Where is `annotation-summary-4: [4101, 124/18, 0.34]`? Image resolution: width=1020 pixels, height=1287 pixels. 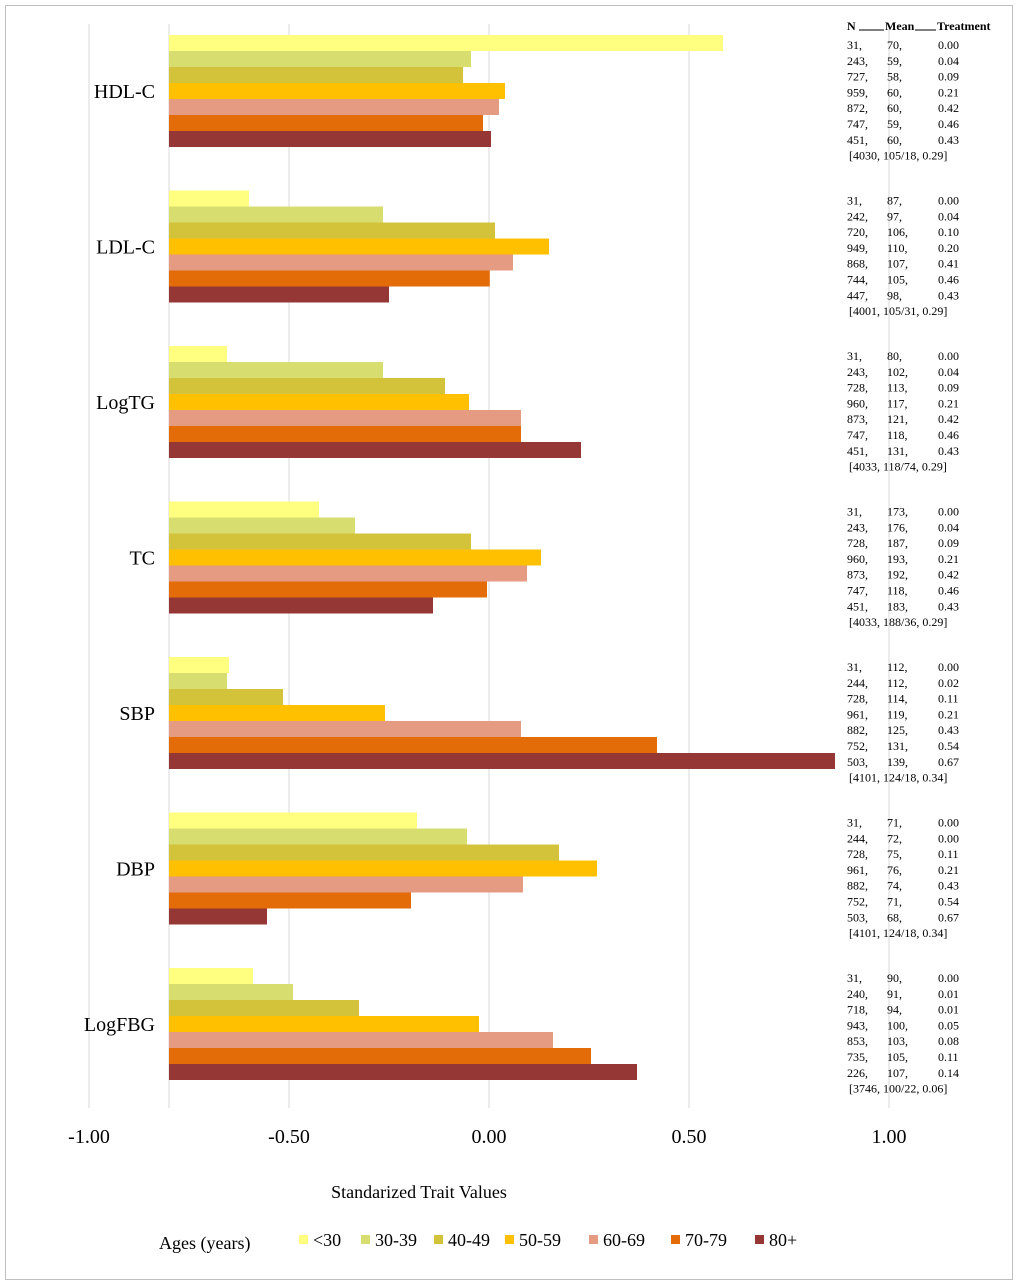 annotation-summary-4: [4101, 124/18, 0.34] is located at coordinates (898, 778).